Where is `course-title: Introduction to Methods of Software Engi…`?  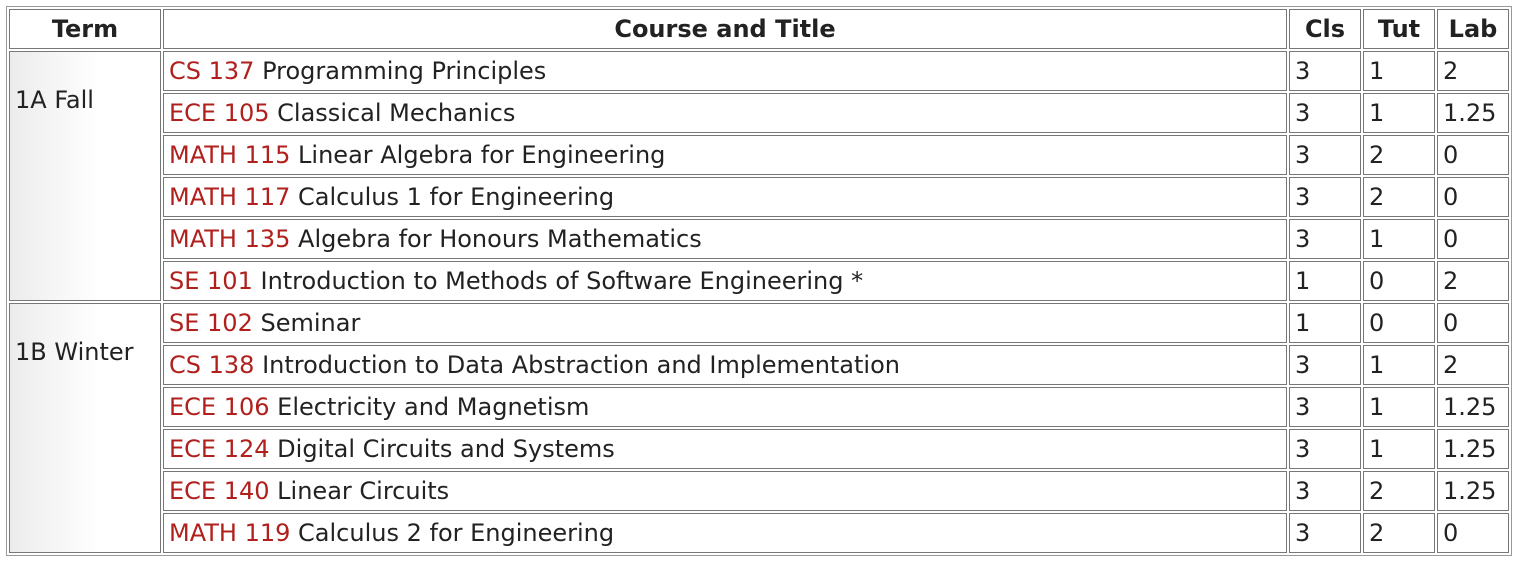
course-title: Introduction to Methods of Software Engi… is located at coordinates (562, 281).